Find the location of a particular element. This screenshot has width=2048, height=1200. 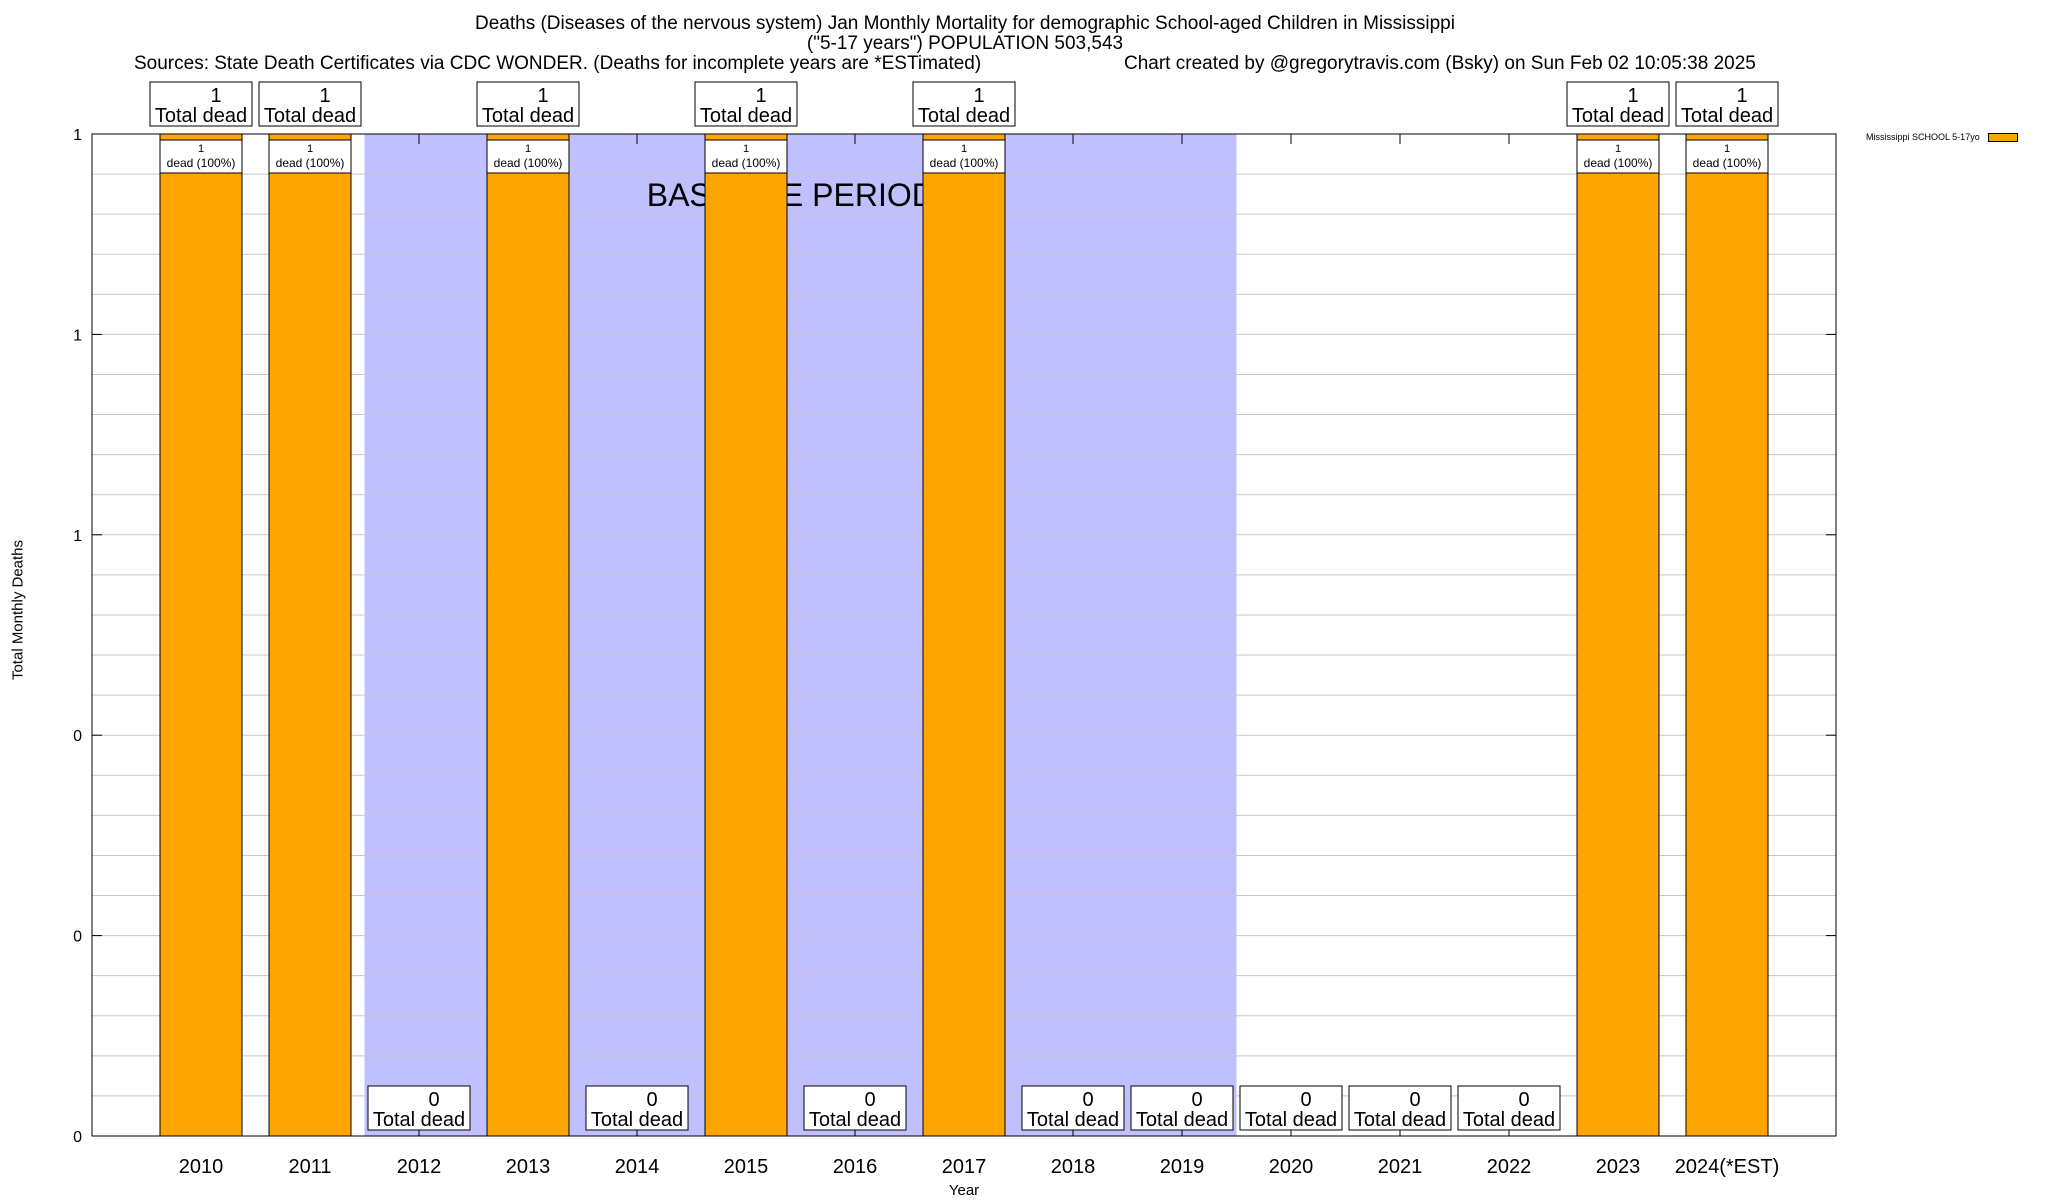

x-tick-label: 2020 is located at coordinates (1291, 1167).